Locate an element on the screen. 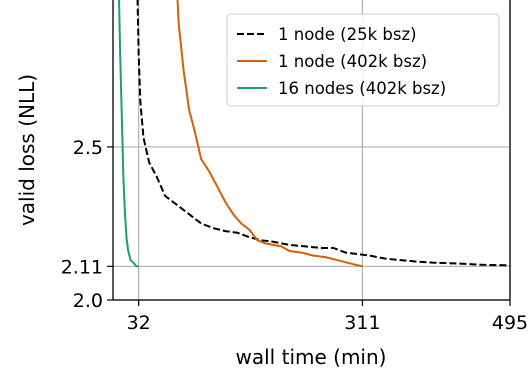 Image resolution: width=532 pixels, height=372 pixels. x-tick-label: 495 is located at coordinates (510, 323).